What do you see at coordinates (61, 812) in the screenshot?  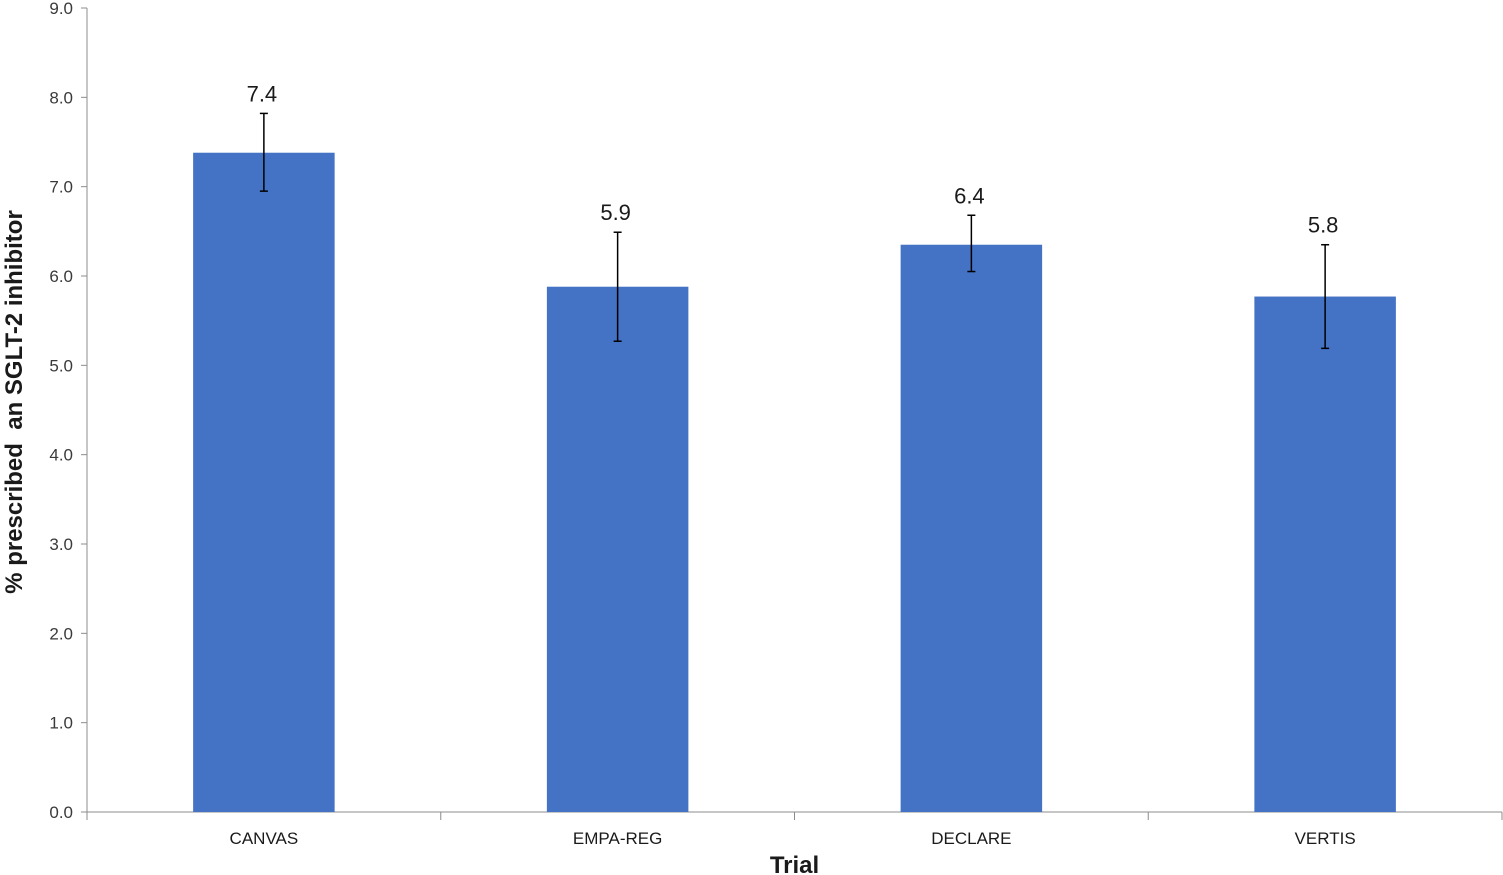 I see `y-tick-label: 0.0` at bounding box center [61, 812].